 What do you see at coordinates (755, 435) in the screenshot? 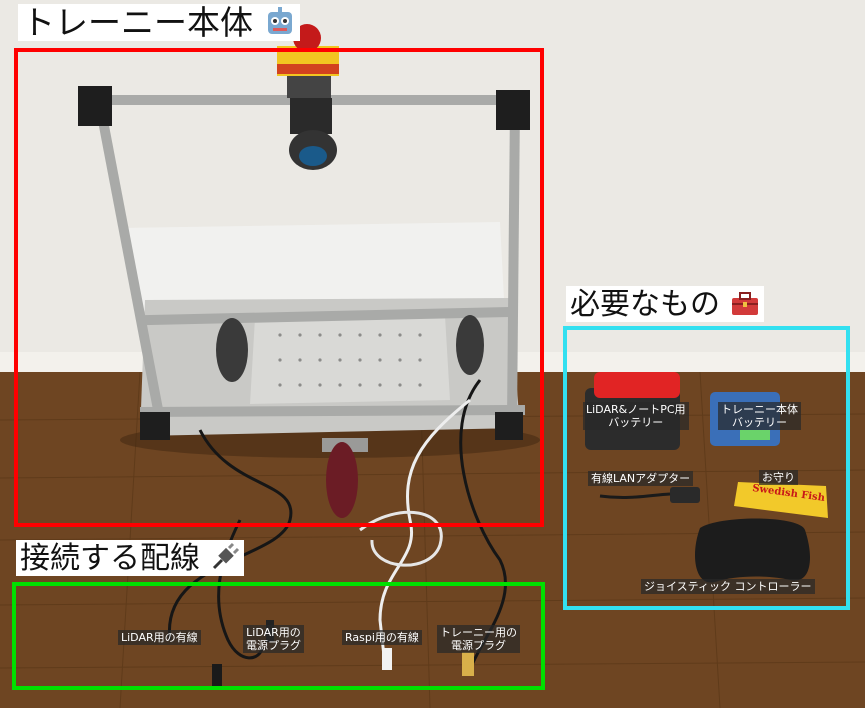
I see `robot-battery-display` at bounding box center [755, 435].